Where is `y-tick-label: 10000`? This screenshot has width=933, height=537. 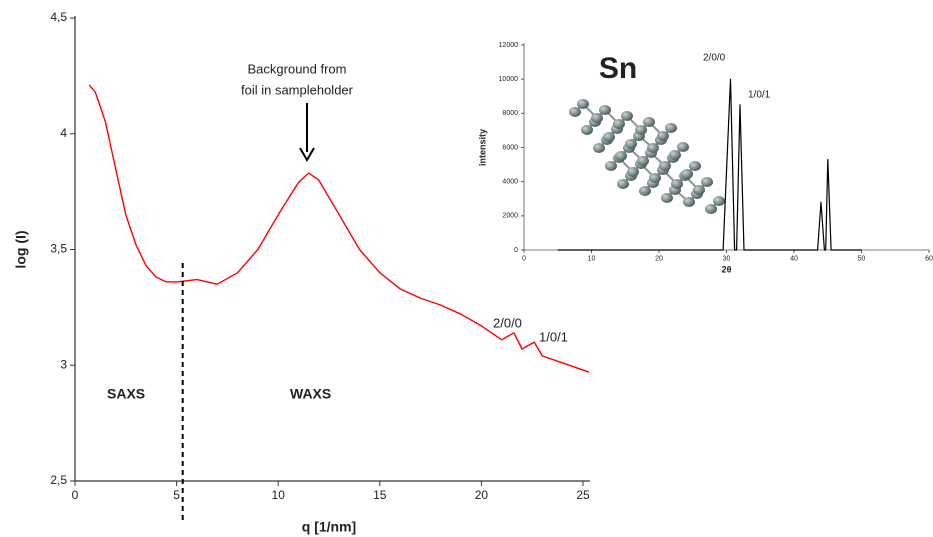 y-tick-label: 10000 is located at coordinates (509, 79).